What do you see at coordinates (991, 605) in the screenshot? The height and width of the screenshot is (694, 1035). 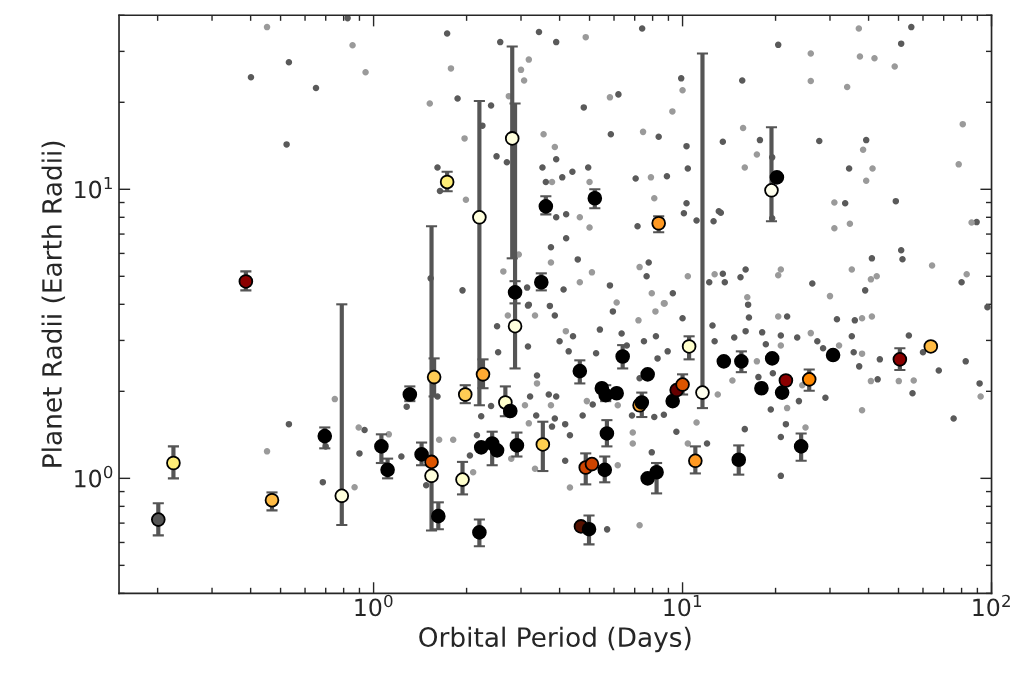 I see `x-tick-label: 10$^{2}$` at bounding box center [991, 605].